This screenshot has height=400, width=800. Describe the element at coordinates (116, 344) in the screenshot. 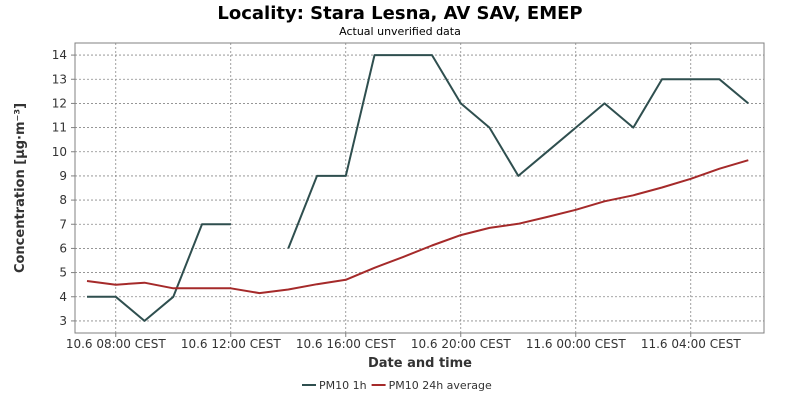

I see `x-tick-label: 10.6 08:00 CEST` at that location.